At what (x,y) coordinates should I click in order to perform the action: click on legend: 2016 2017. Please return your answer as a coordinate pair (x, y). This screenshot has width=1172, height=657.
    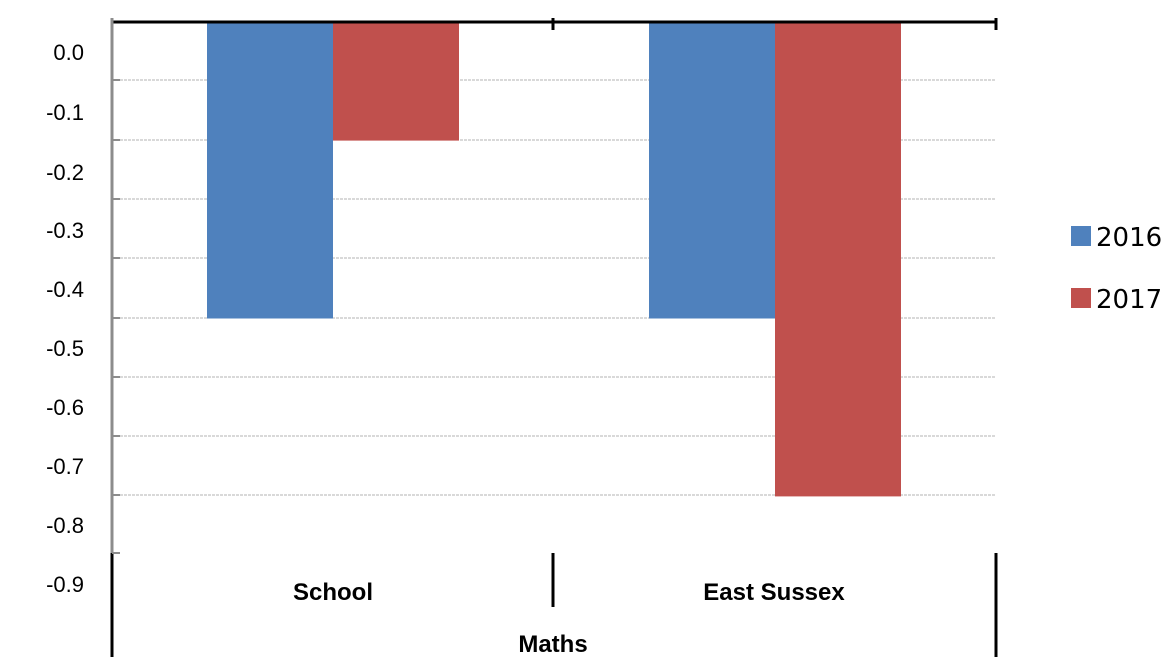
    Looking at the image, I should click on (1116, 269).